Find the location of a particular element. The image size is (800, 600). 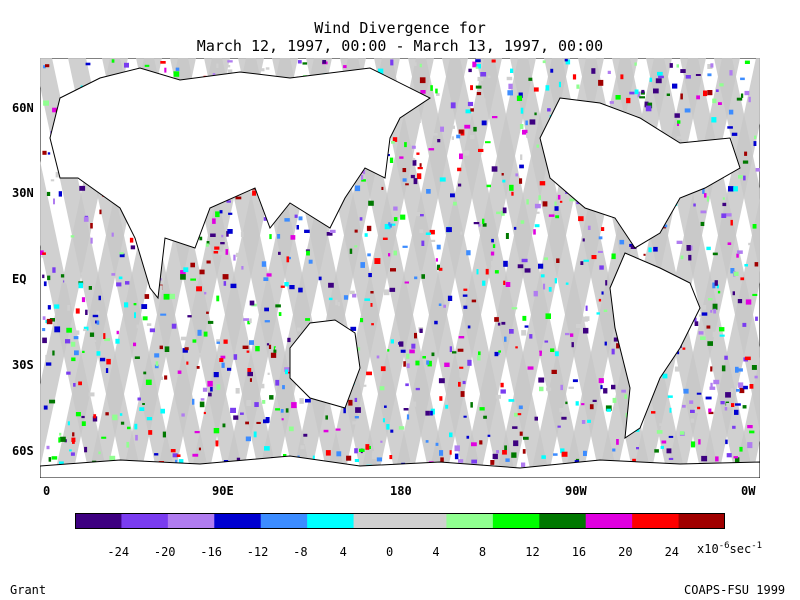

units-suffix: sec is located at coordinates (740, 549).